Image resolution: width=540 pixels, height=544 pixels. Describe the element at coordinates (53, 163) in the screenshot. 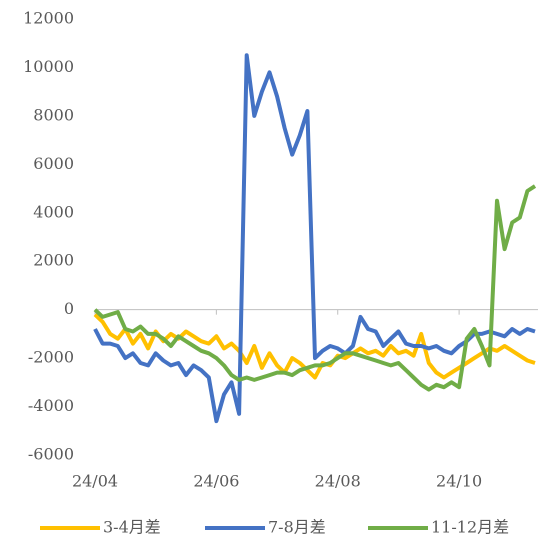

I see `y-tick-label: 6000` at that location.